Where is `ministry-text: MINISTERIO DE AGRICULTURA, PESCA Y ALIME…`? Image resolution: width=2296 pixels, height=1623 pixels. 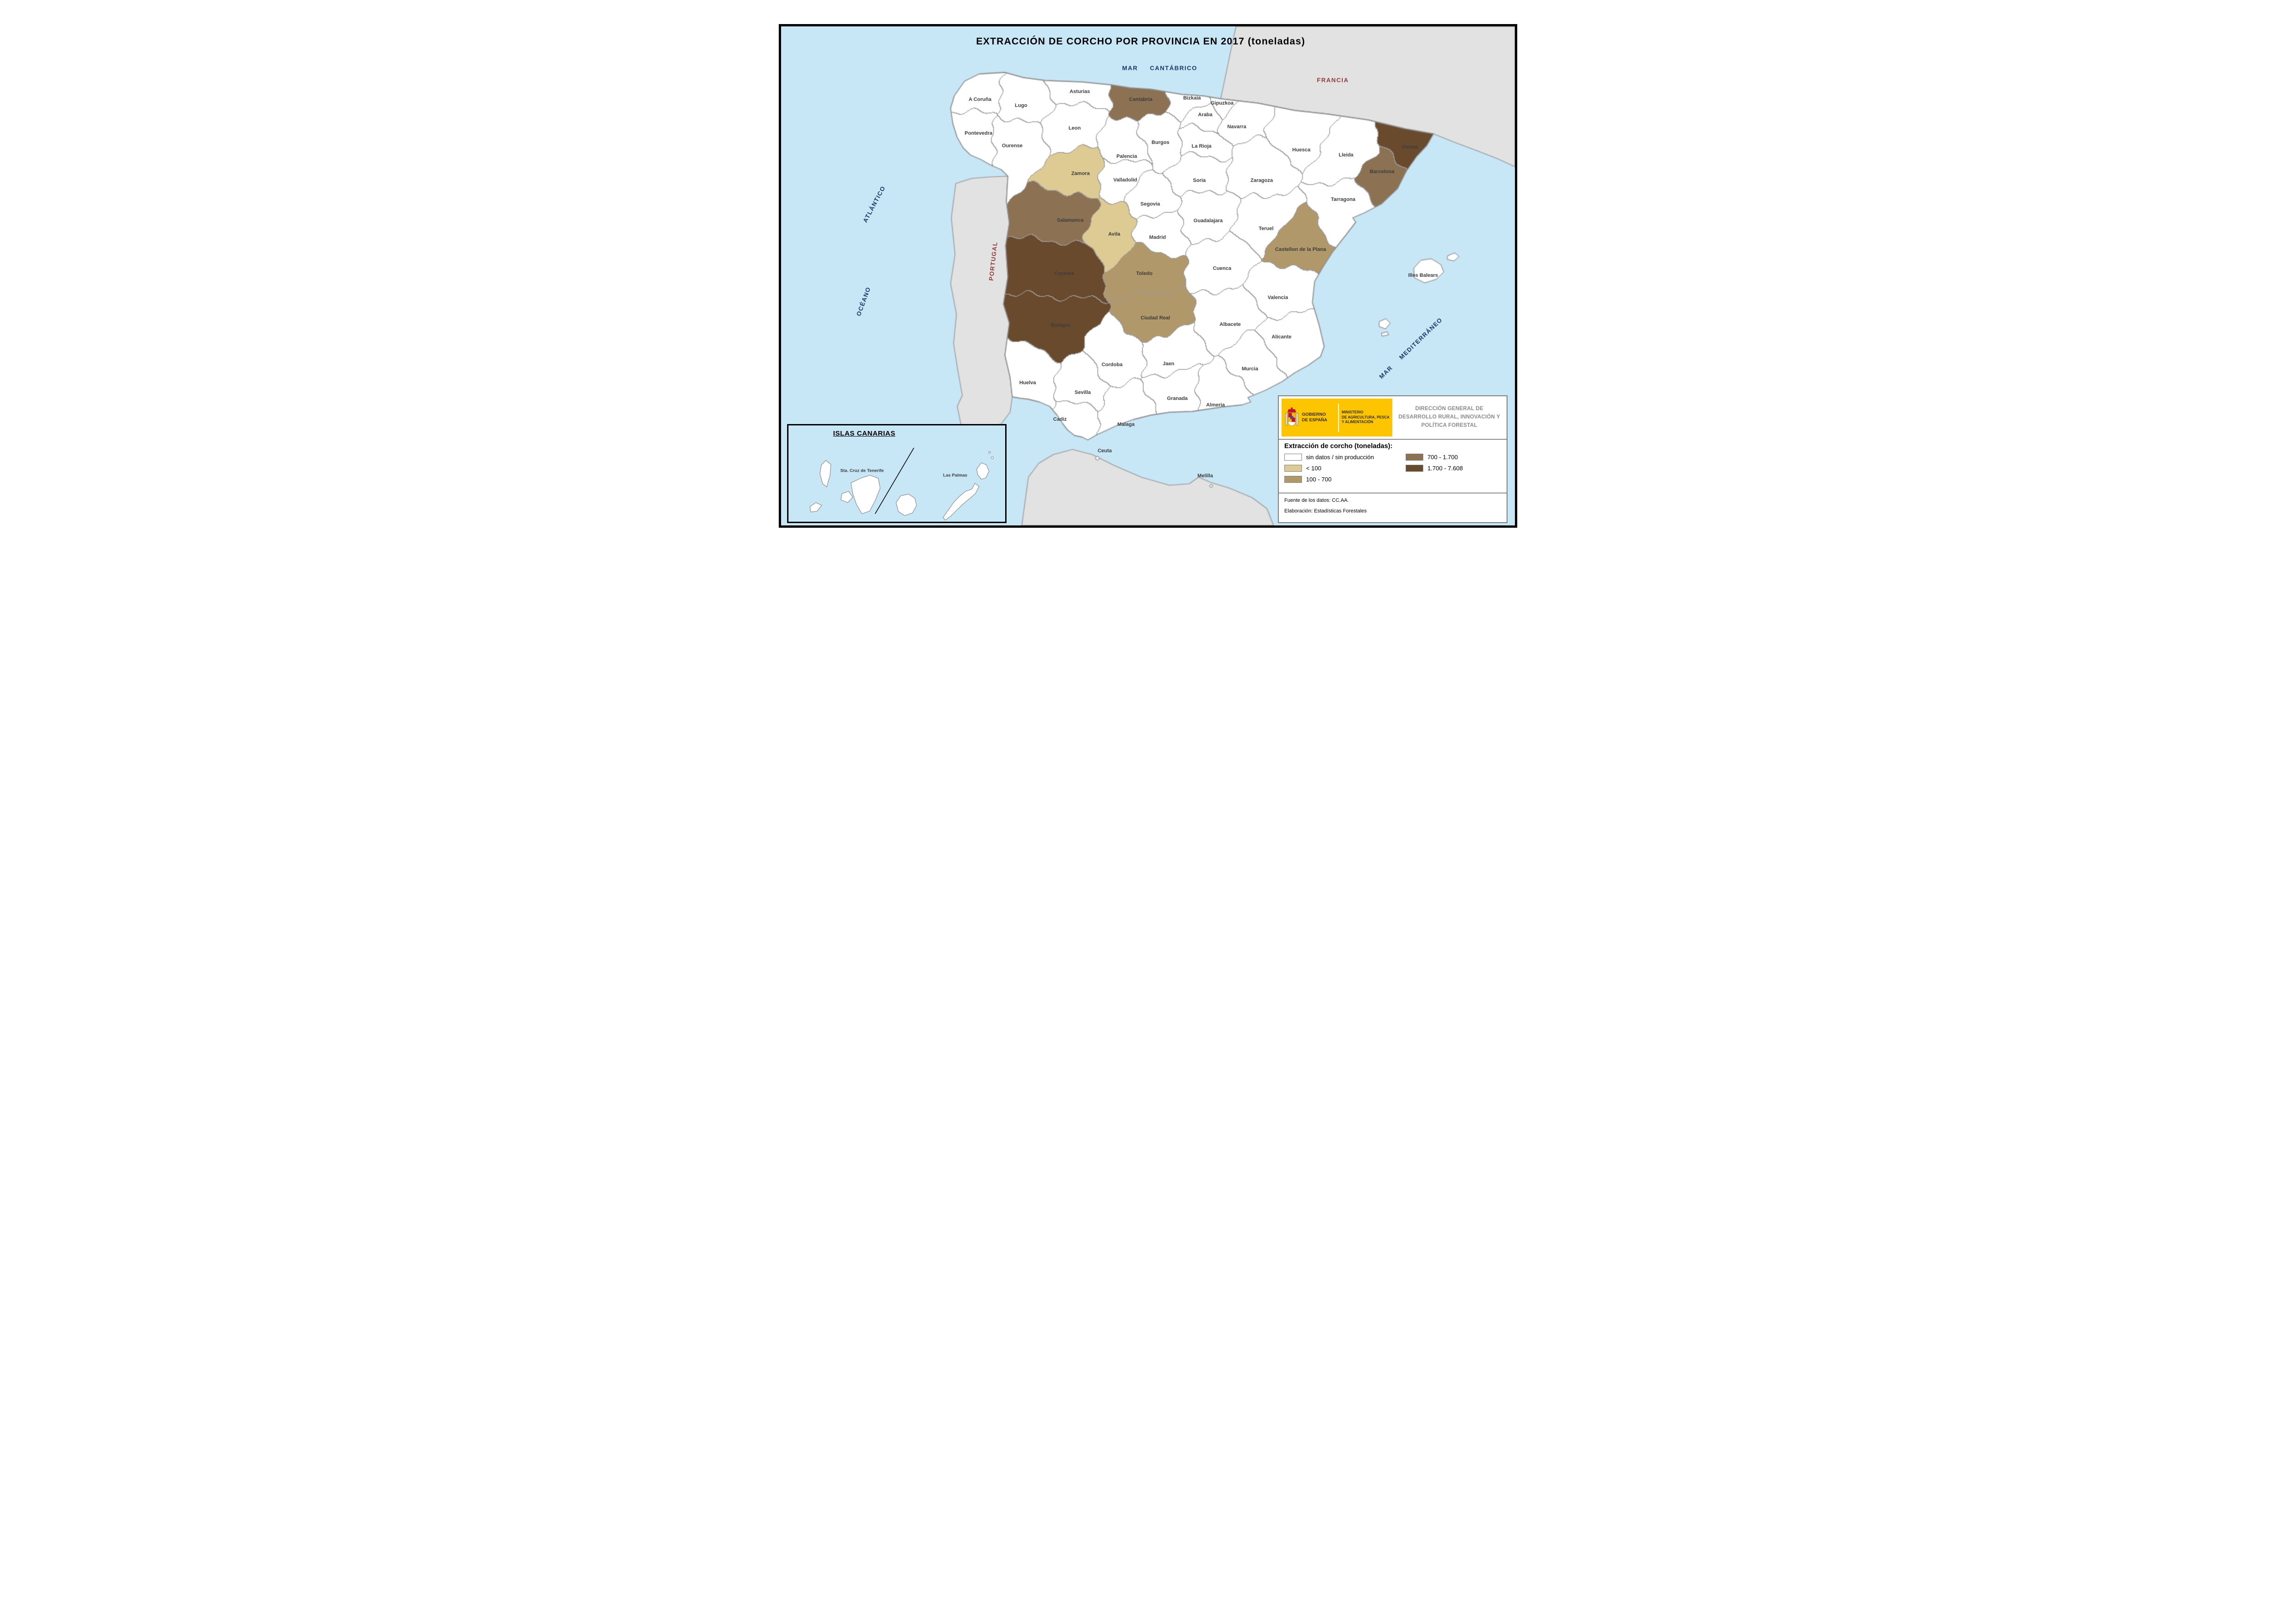 ministry-text: MINISTERIO DE AGRICULTURA, PESCA Y ALIME… is located at coordinates (1367, 417).